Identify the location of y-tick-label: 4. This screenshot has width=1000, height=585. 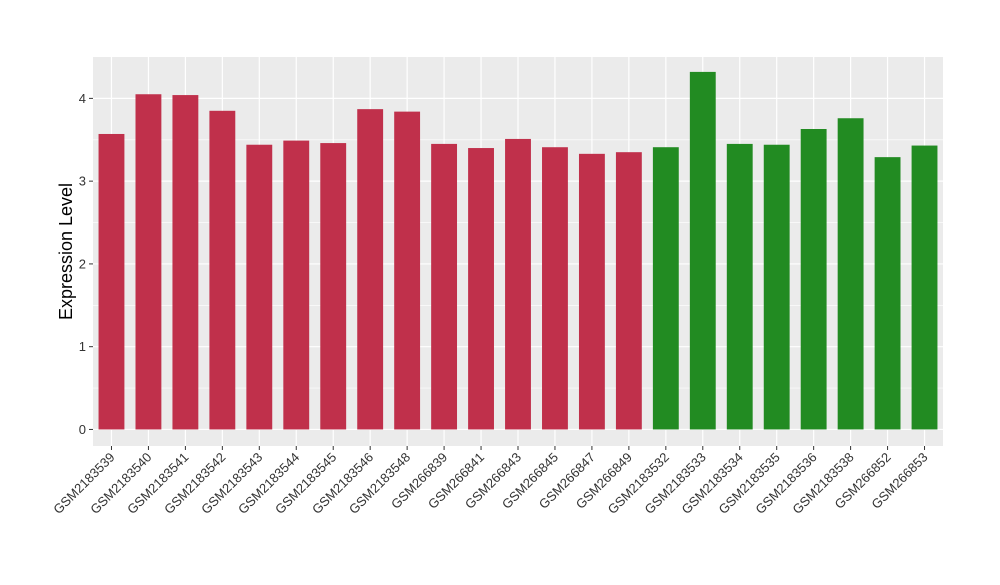
(82, 98).